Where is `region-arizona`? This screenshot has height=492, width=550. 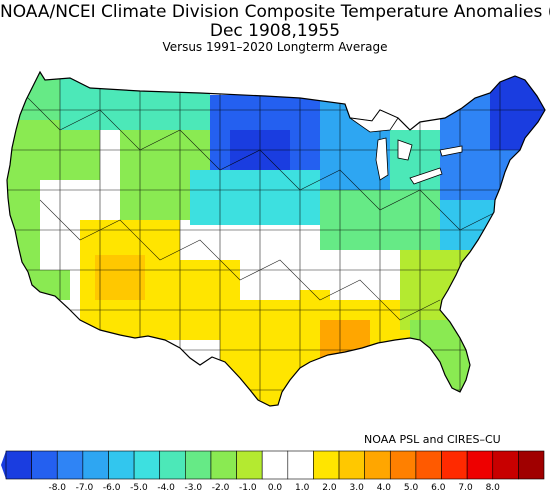
region-arizona is located at coordinates (120, 277).